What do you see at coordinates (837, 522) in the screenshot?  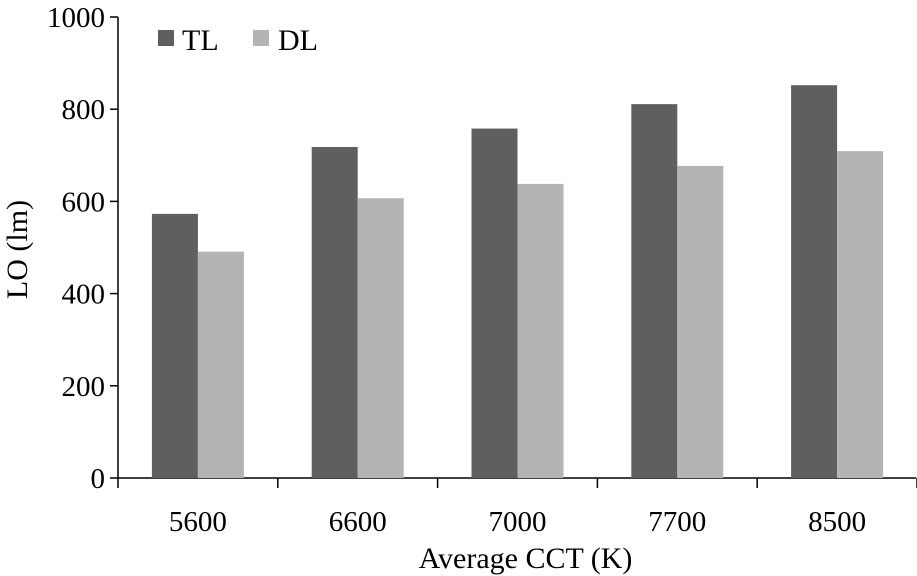 I see `x-tick-label: 8500` at bounding box center [837, 522].